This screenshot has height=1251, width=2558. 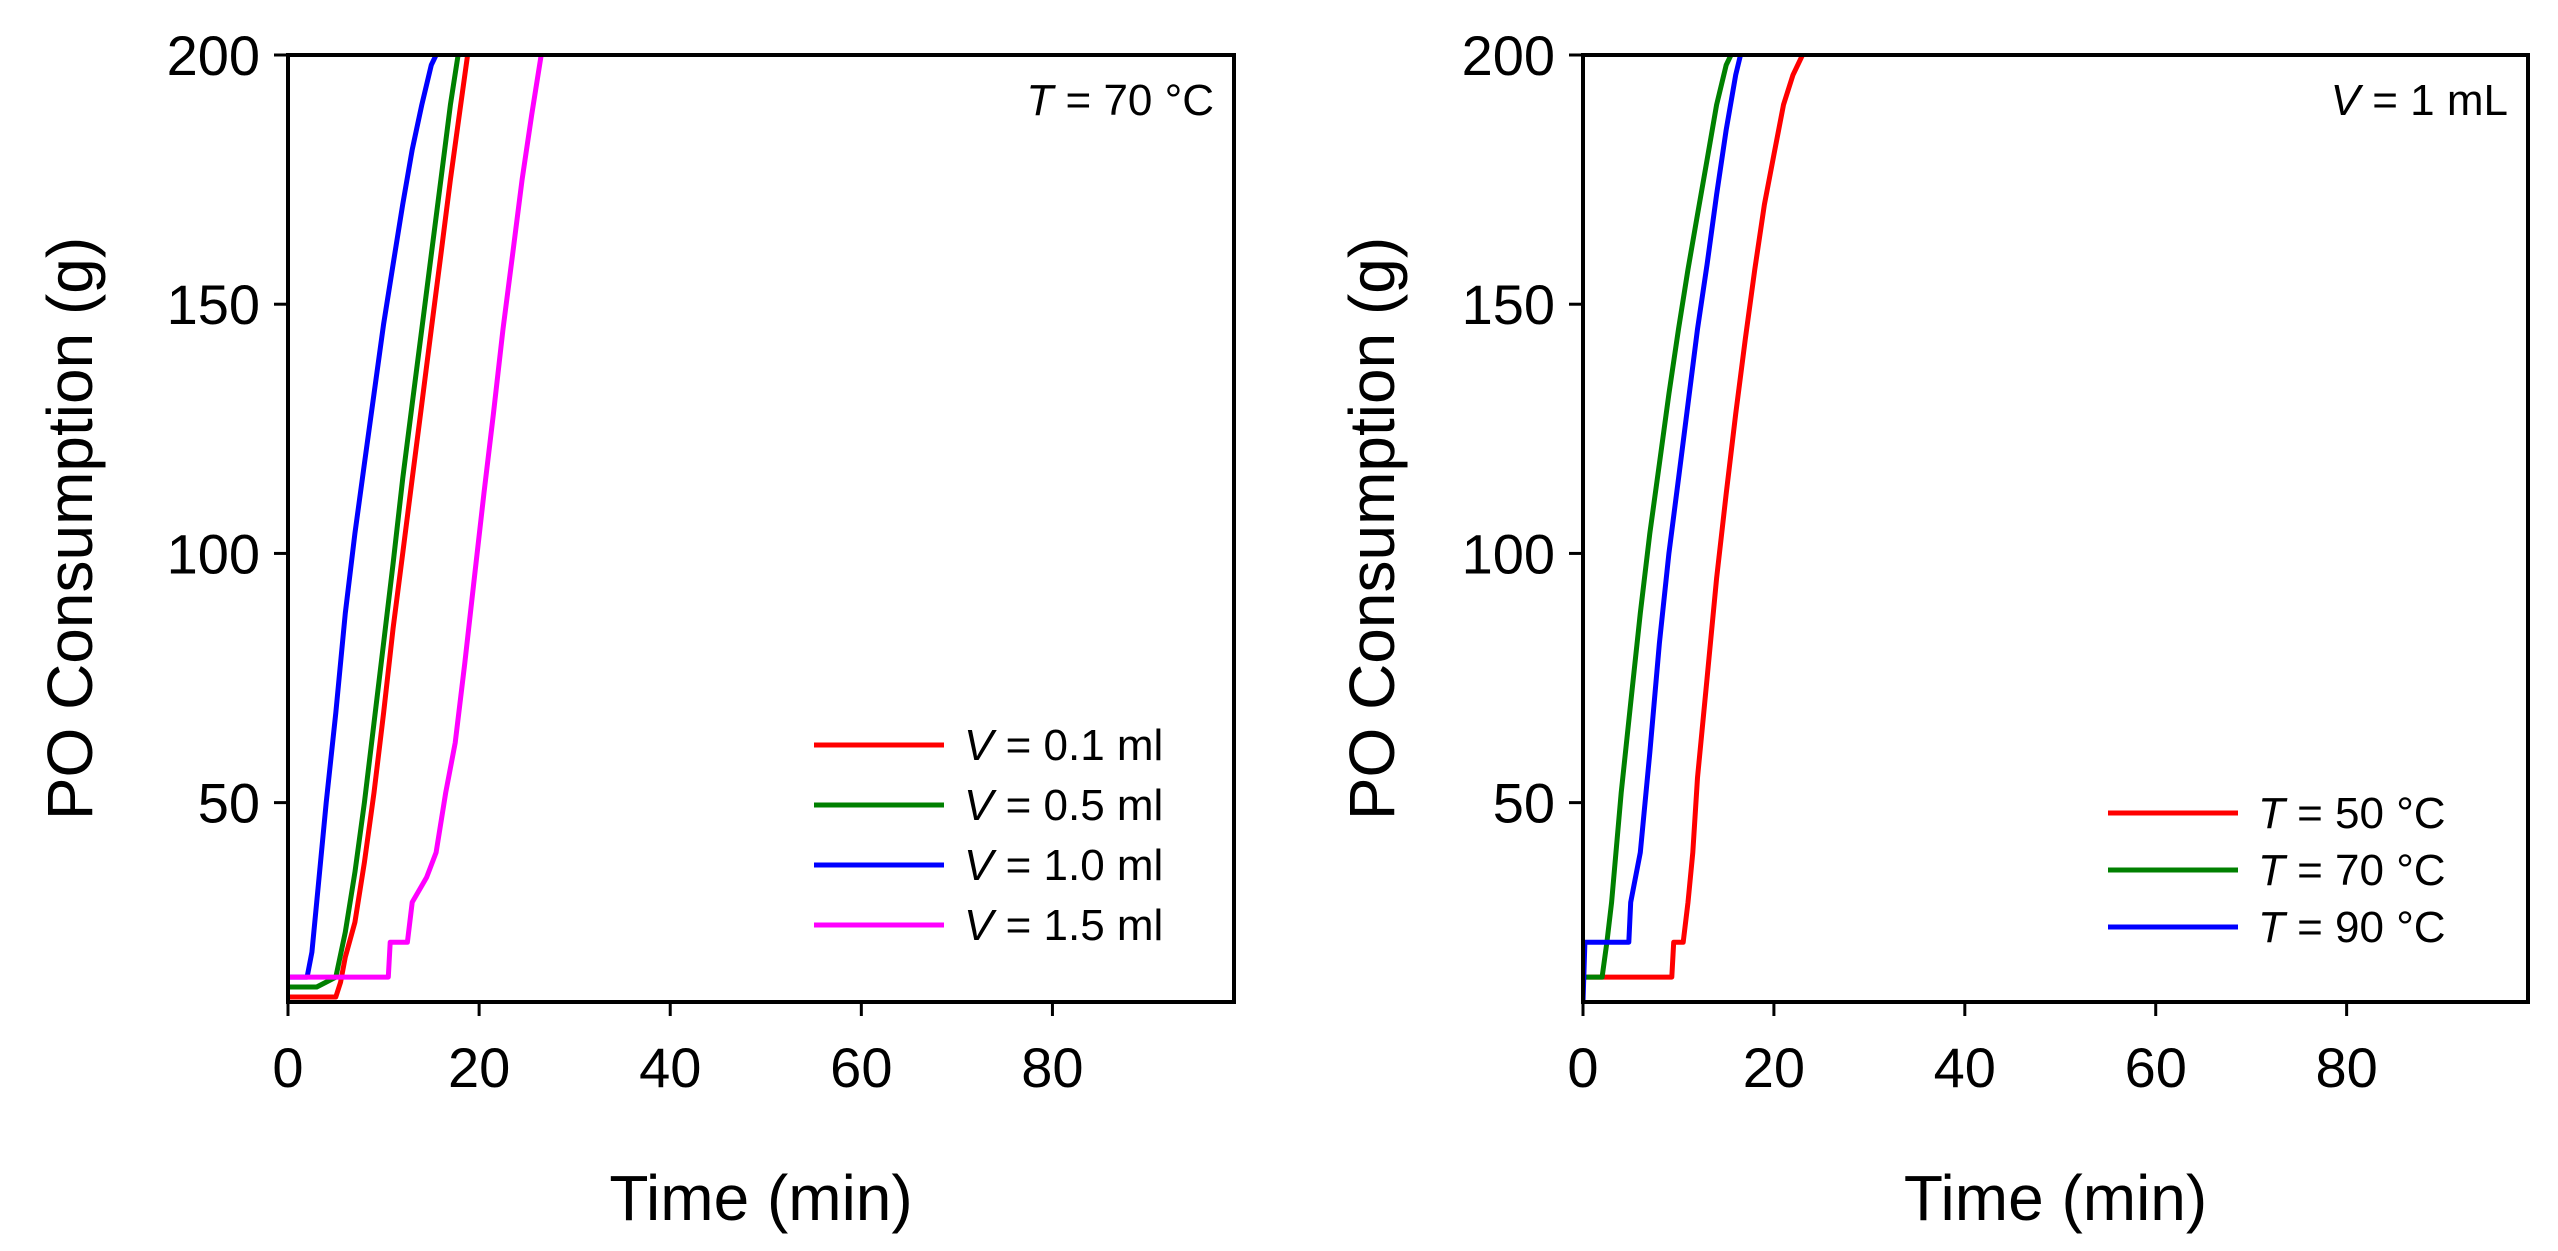 I want to click on legend-label-1: T = 50 °C, so click(x=2352, y=813).